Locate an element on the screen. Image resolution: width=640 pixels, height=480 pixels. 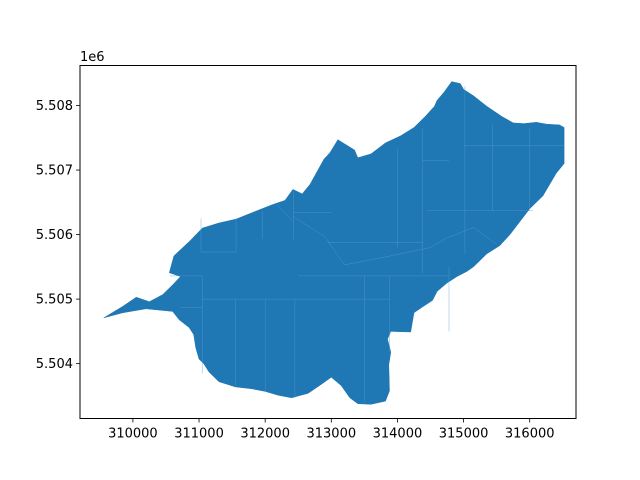
x-tick-label: 313000 is located at coordinates (331, 434).